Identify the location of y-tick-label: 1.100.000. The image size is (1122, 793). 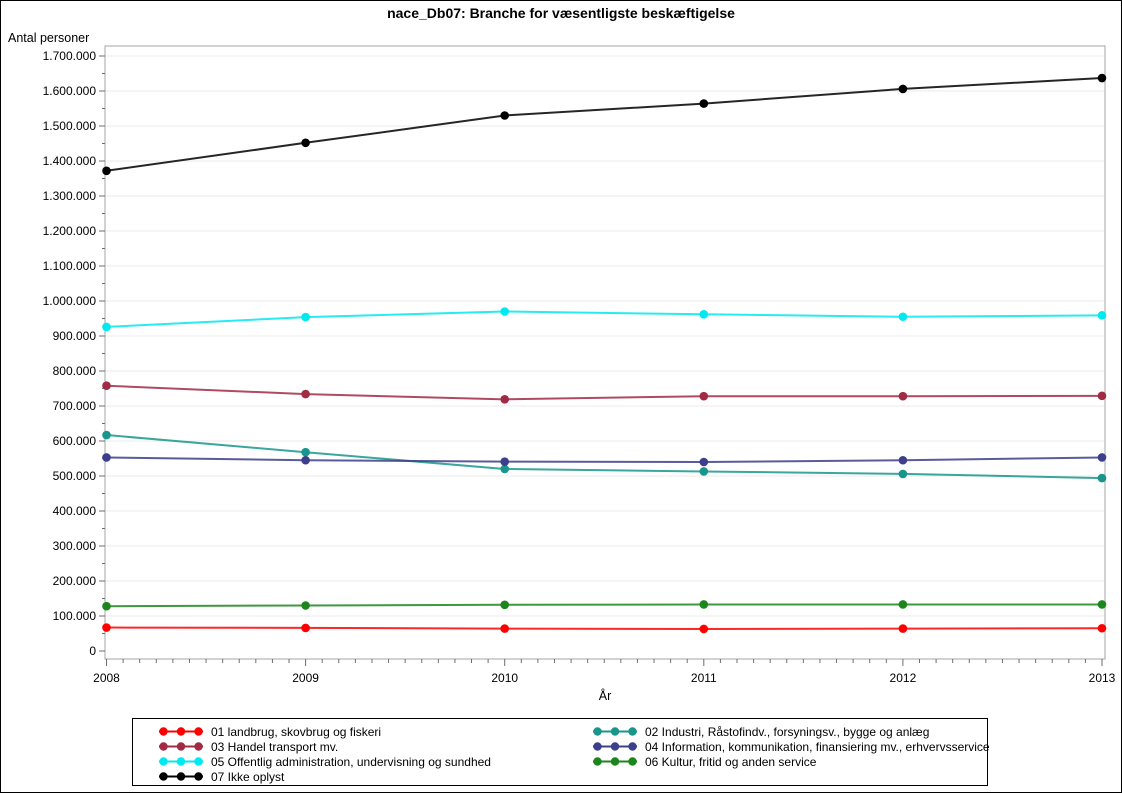
(70, 266).